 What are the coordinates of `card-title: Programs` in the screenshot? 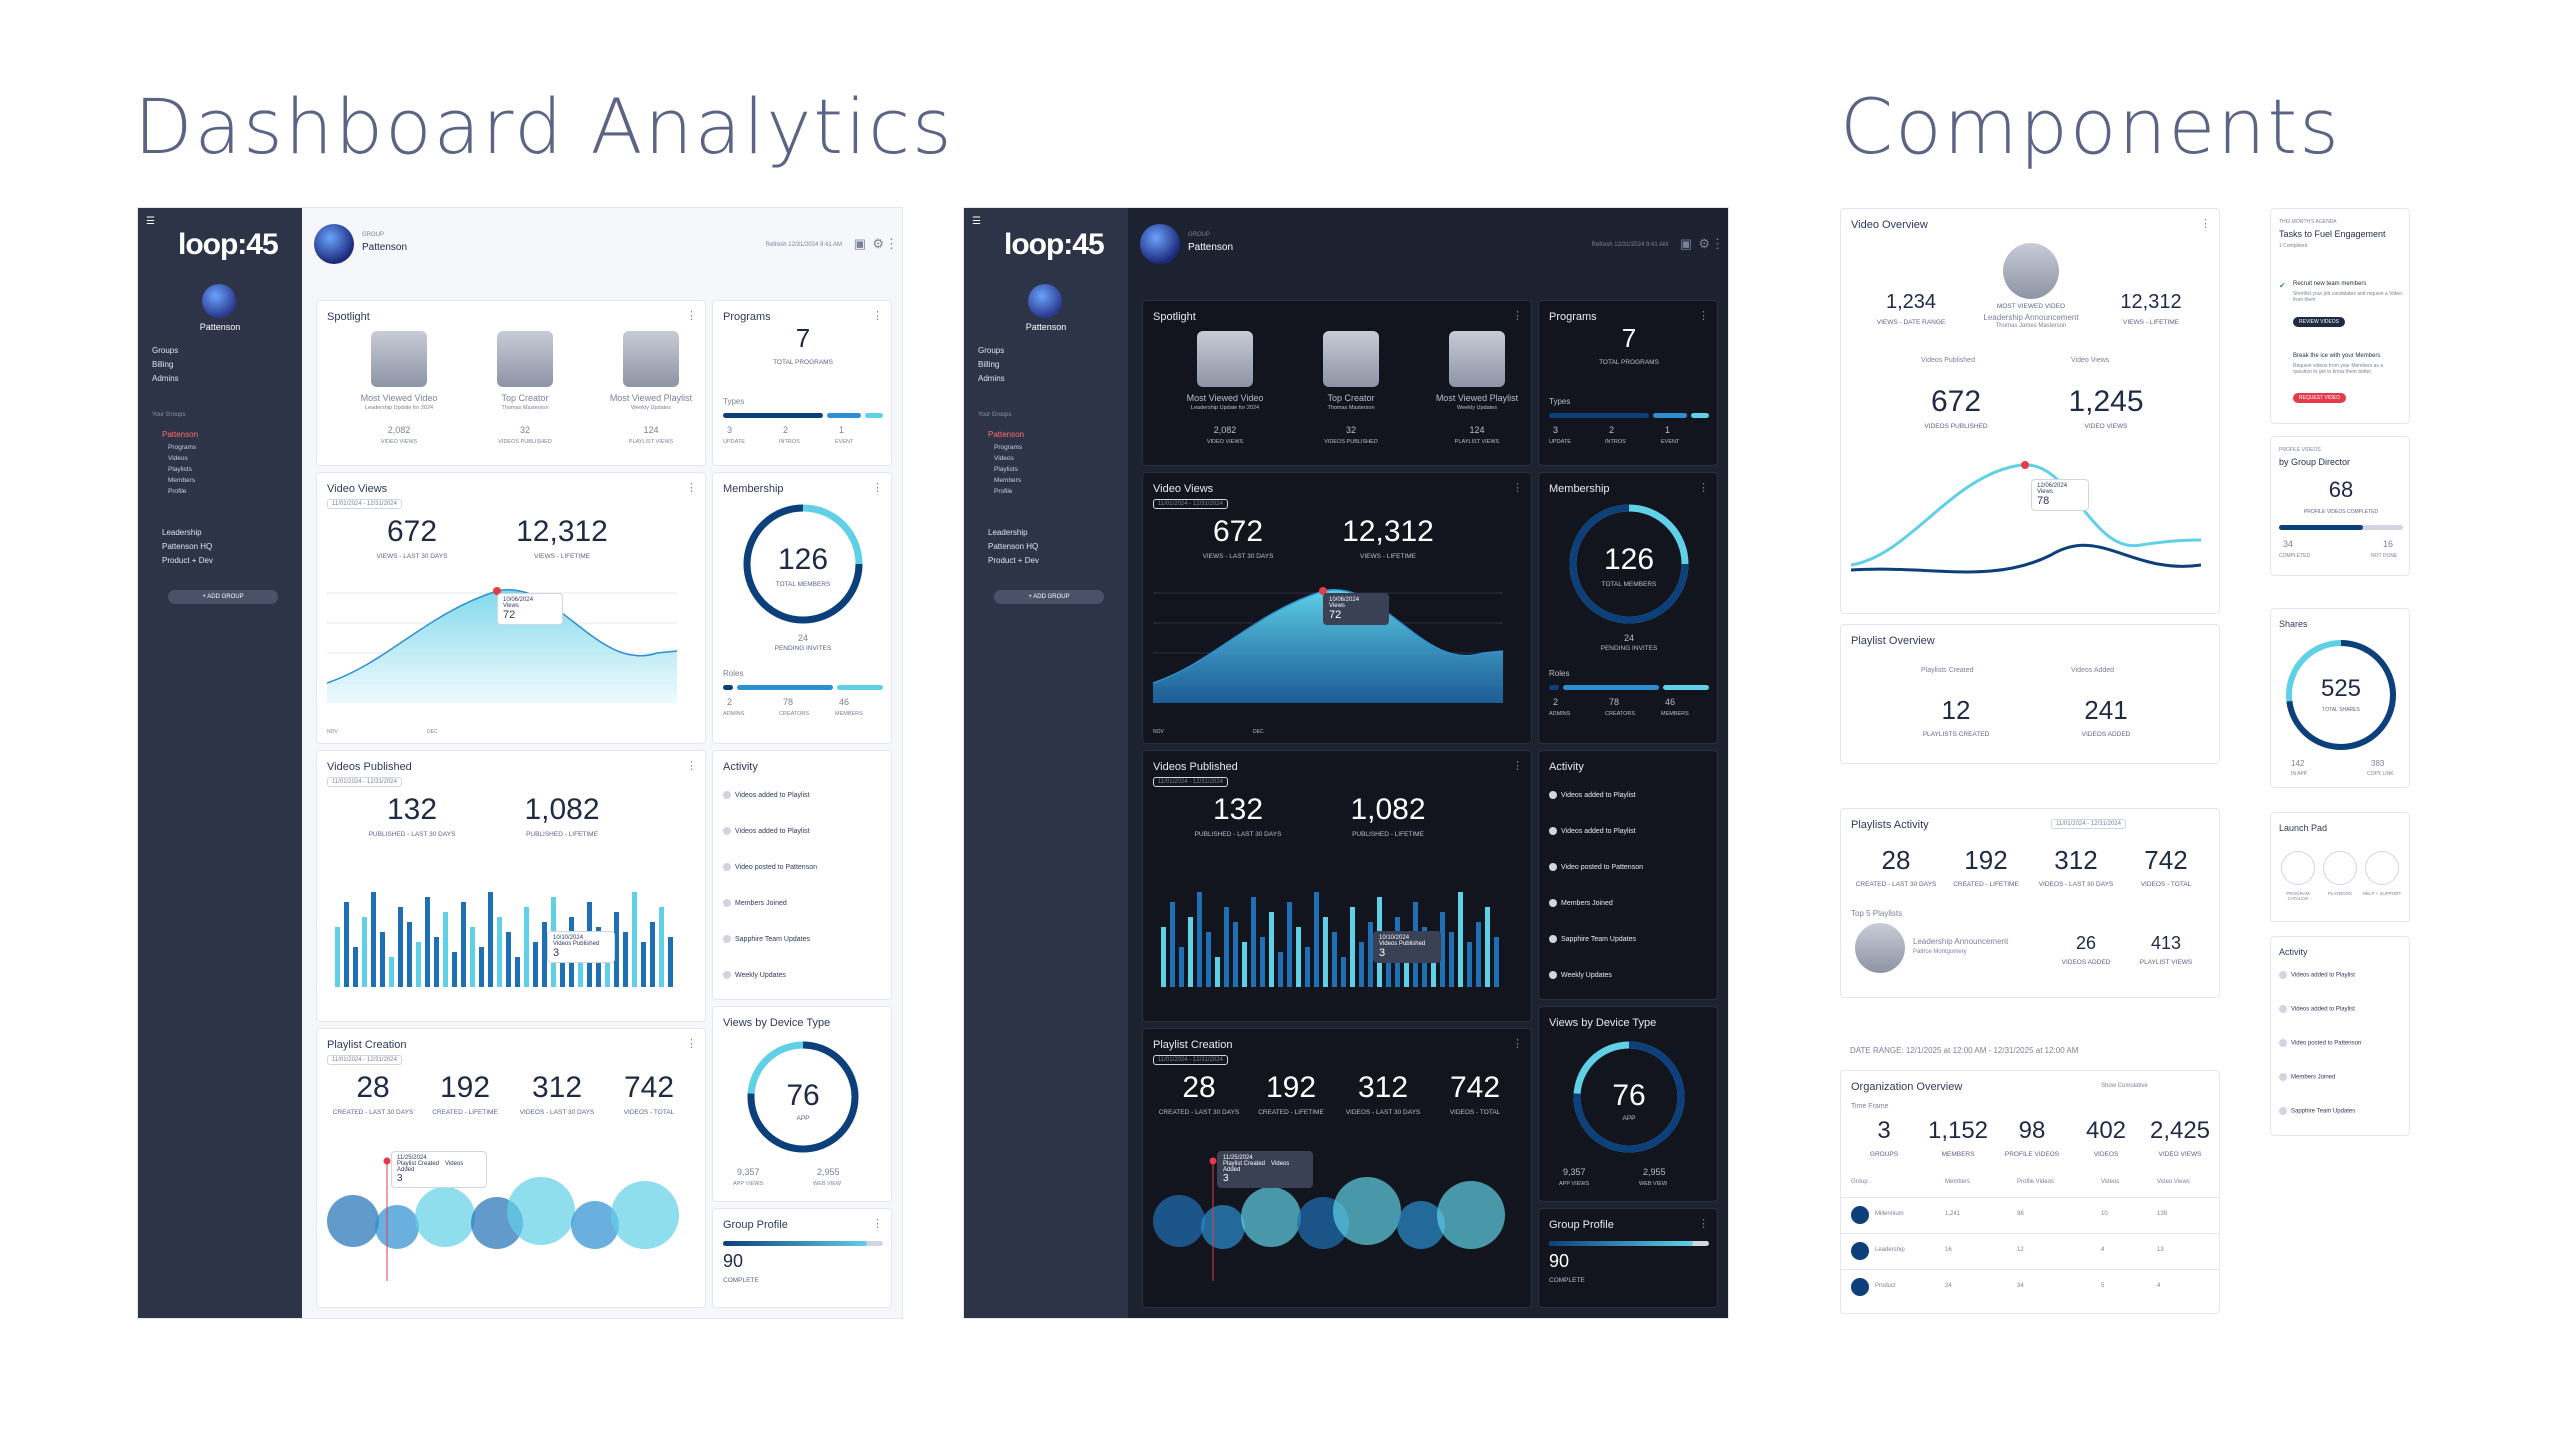 It's located at (1573, 317).